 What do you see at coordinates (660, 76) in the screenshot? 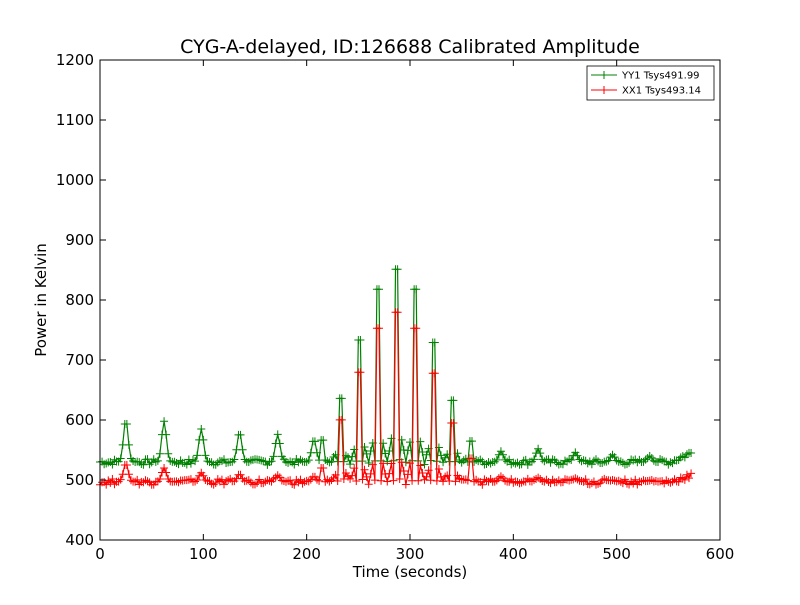
I see `legend-label-yy1: YY1 Tsys491.99` at bounding box center [660, 76].